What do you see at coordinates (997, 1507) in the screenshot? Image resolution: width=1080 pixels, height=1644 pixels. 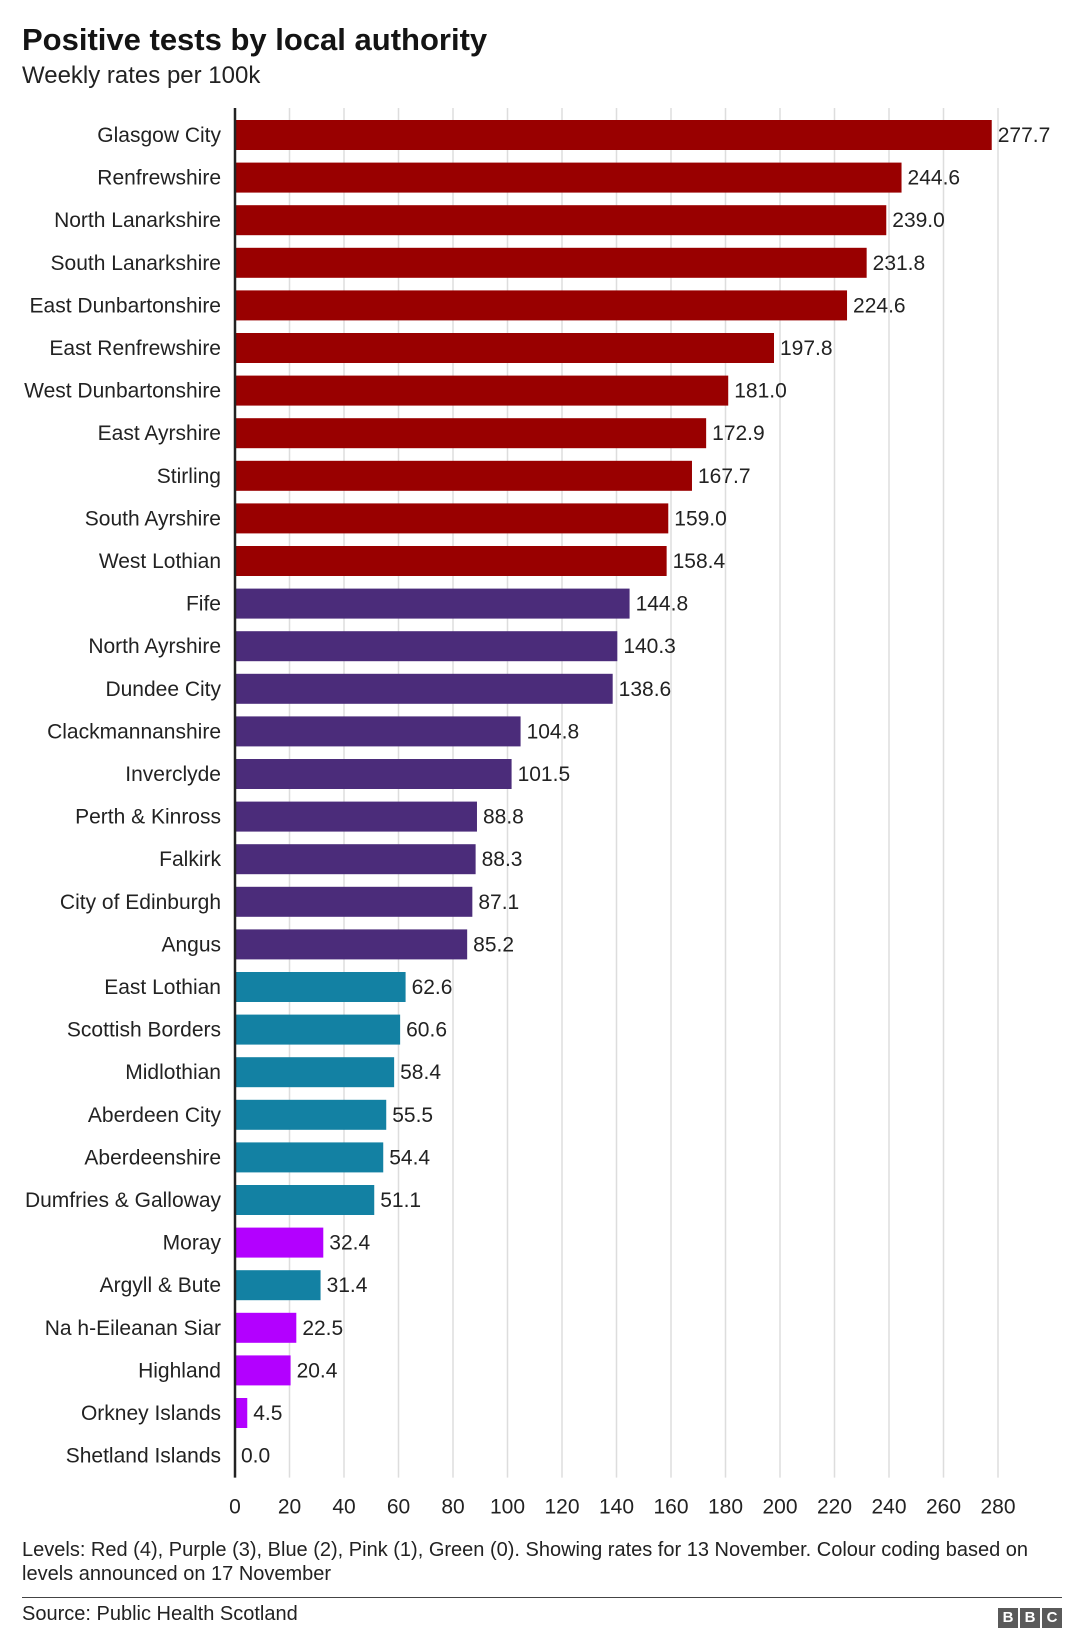 I see `x-tick-label: 280` at bounding box center [997, 1507].